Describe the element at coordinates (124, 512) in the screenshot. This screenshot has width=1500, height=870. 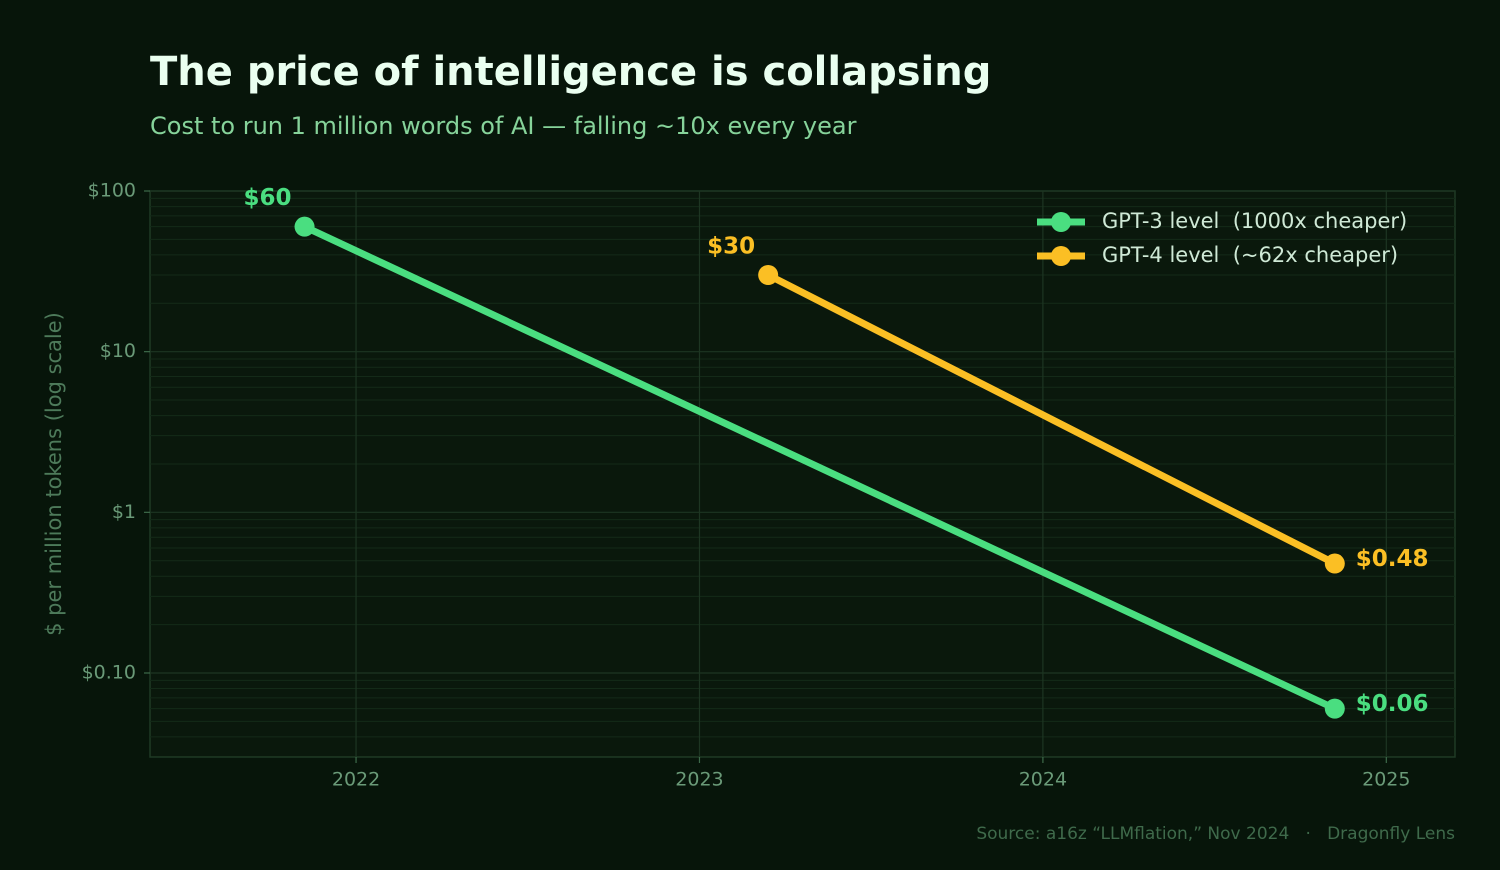
I see `y-tick-label: $1` at that location.